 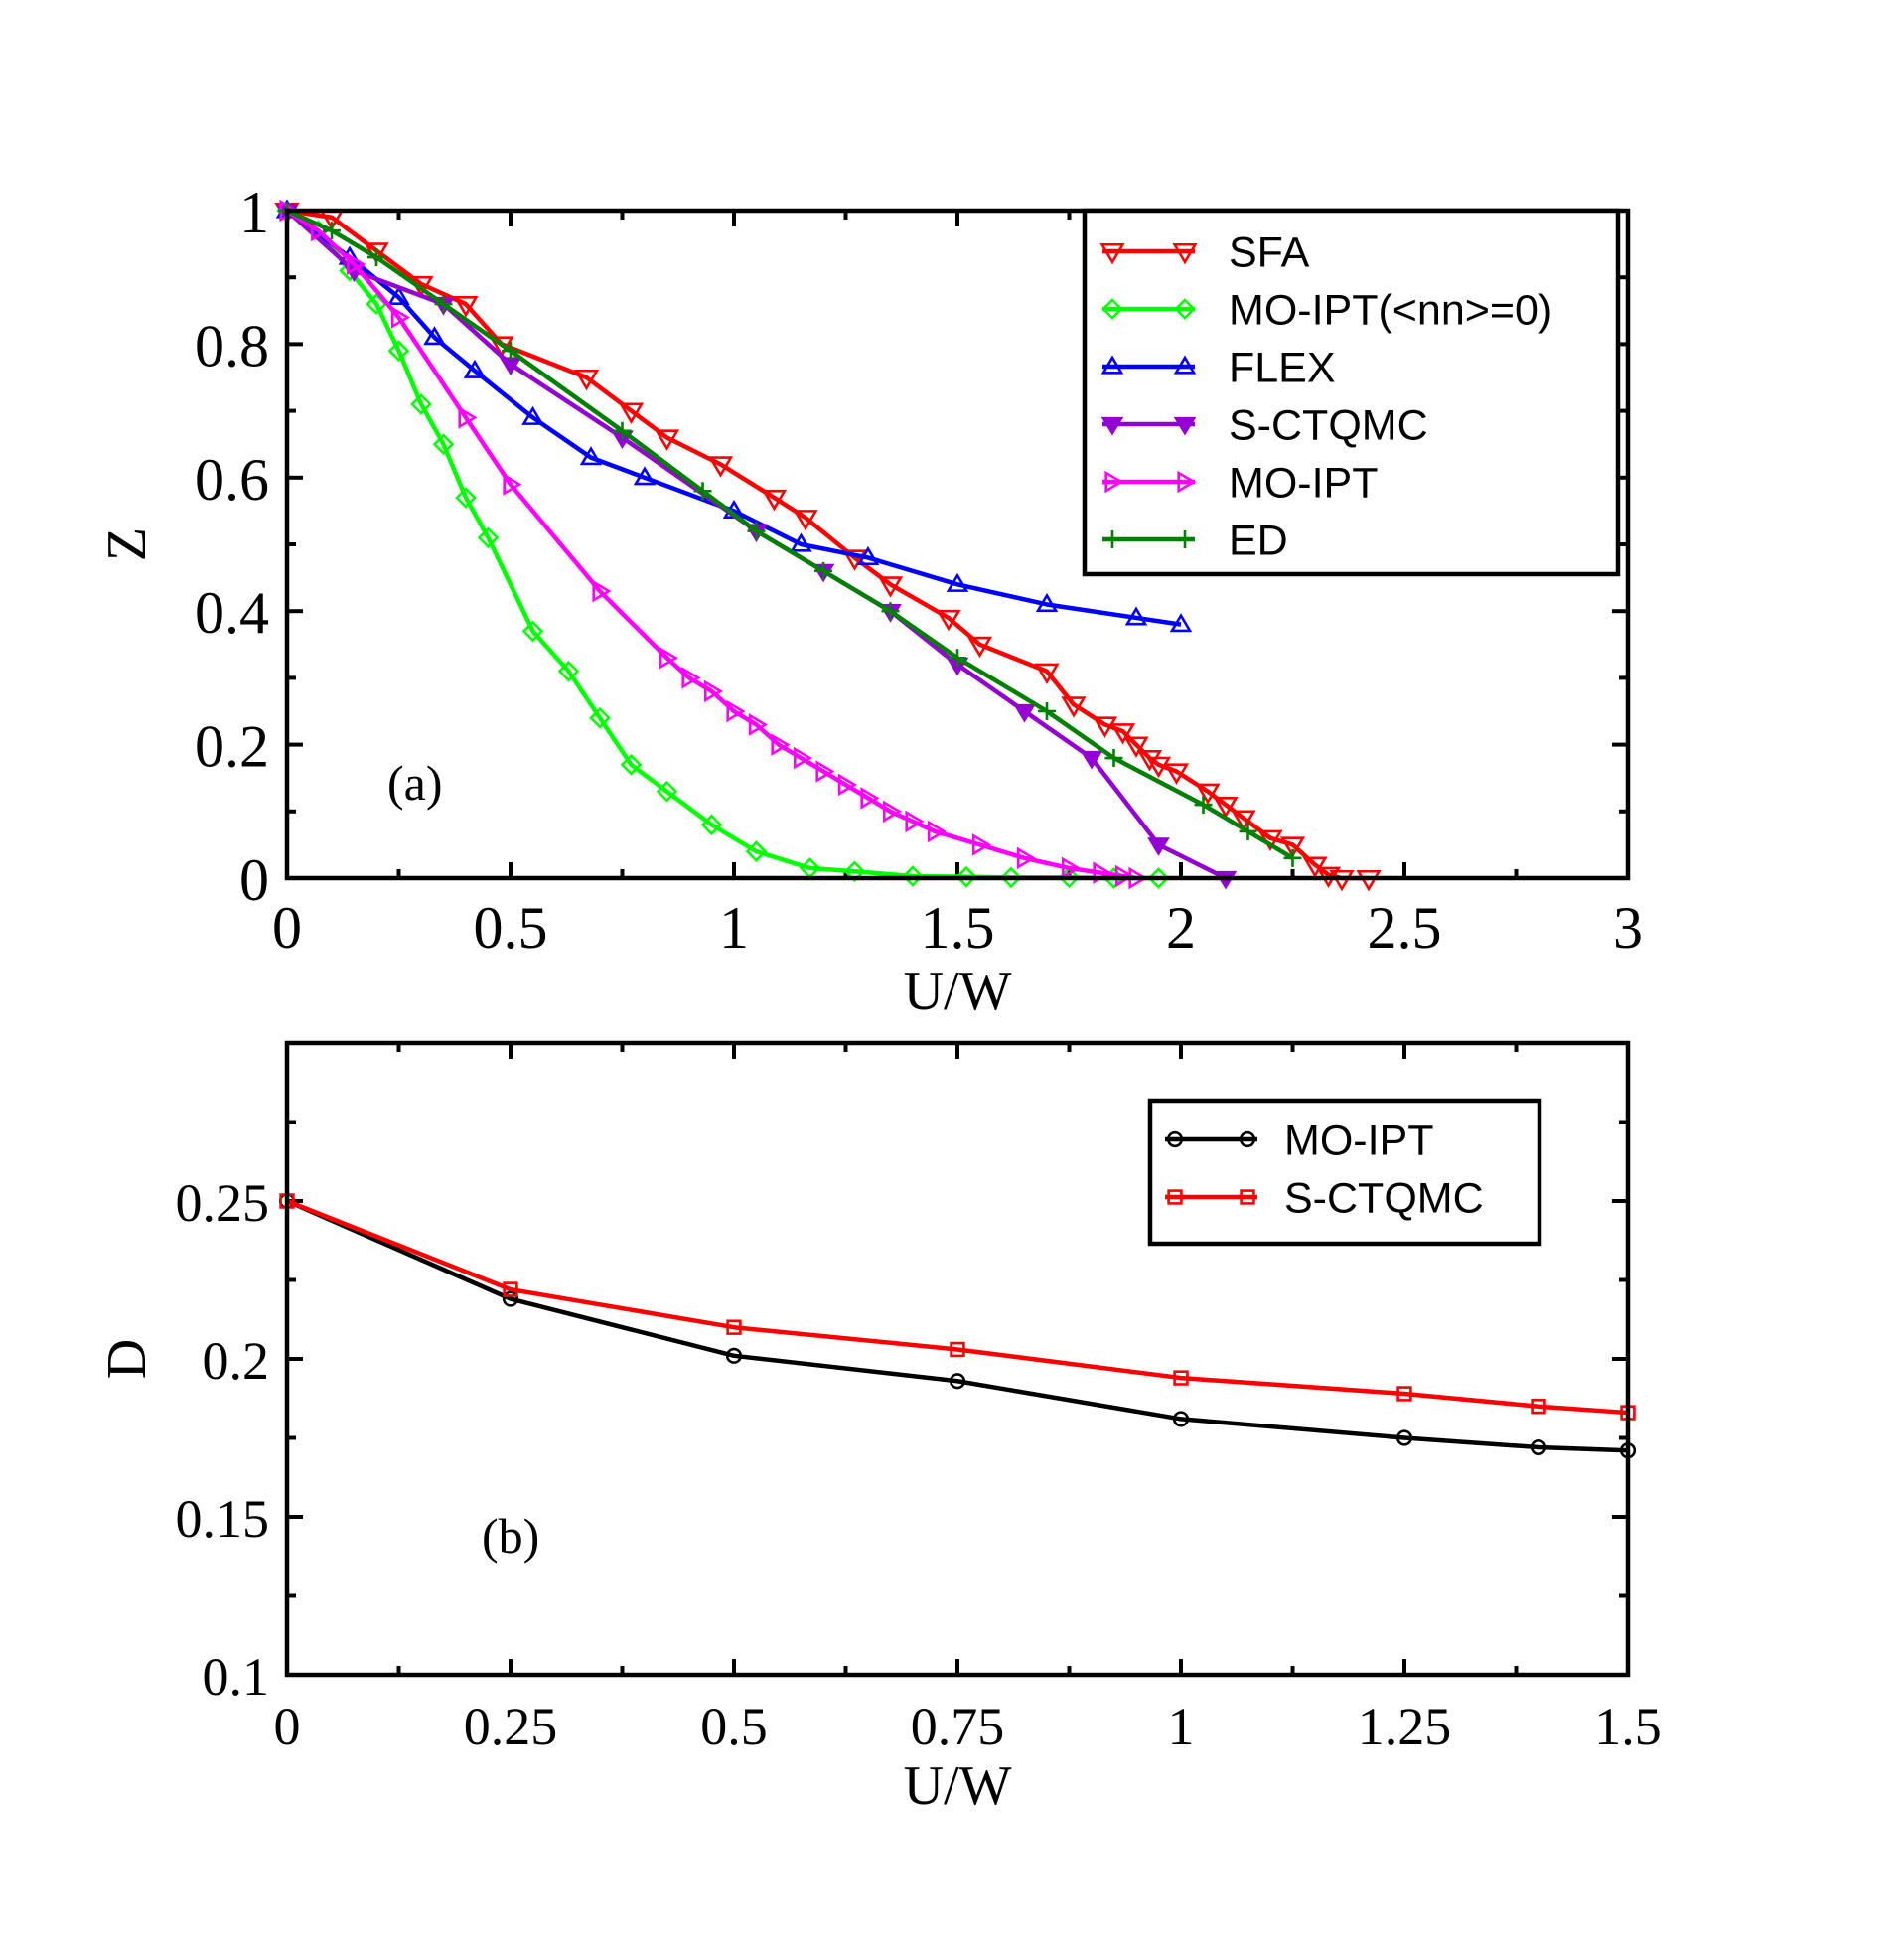 I want to click on x-tick-label: 1.25, so click(x=1405, y=1727).